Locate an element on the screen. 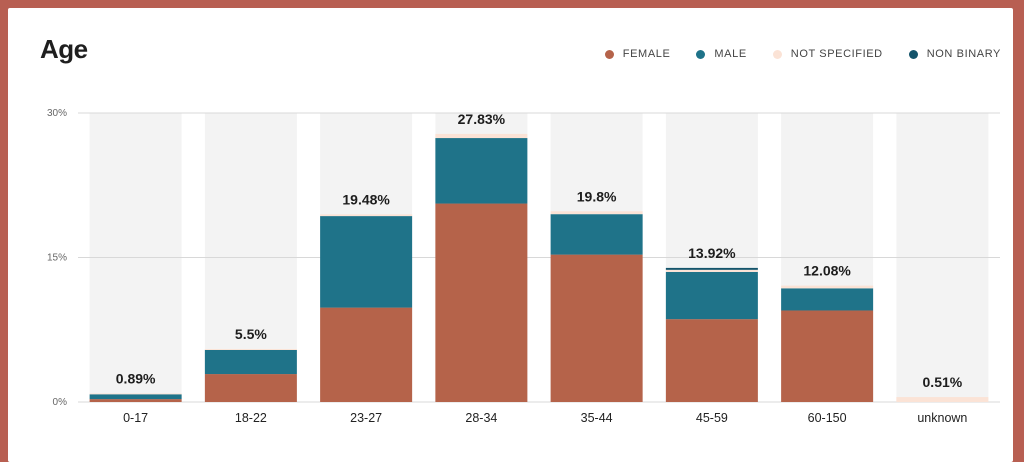  data-label: 19.8% is located at coordinates (597, 196).